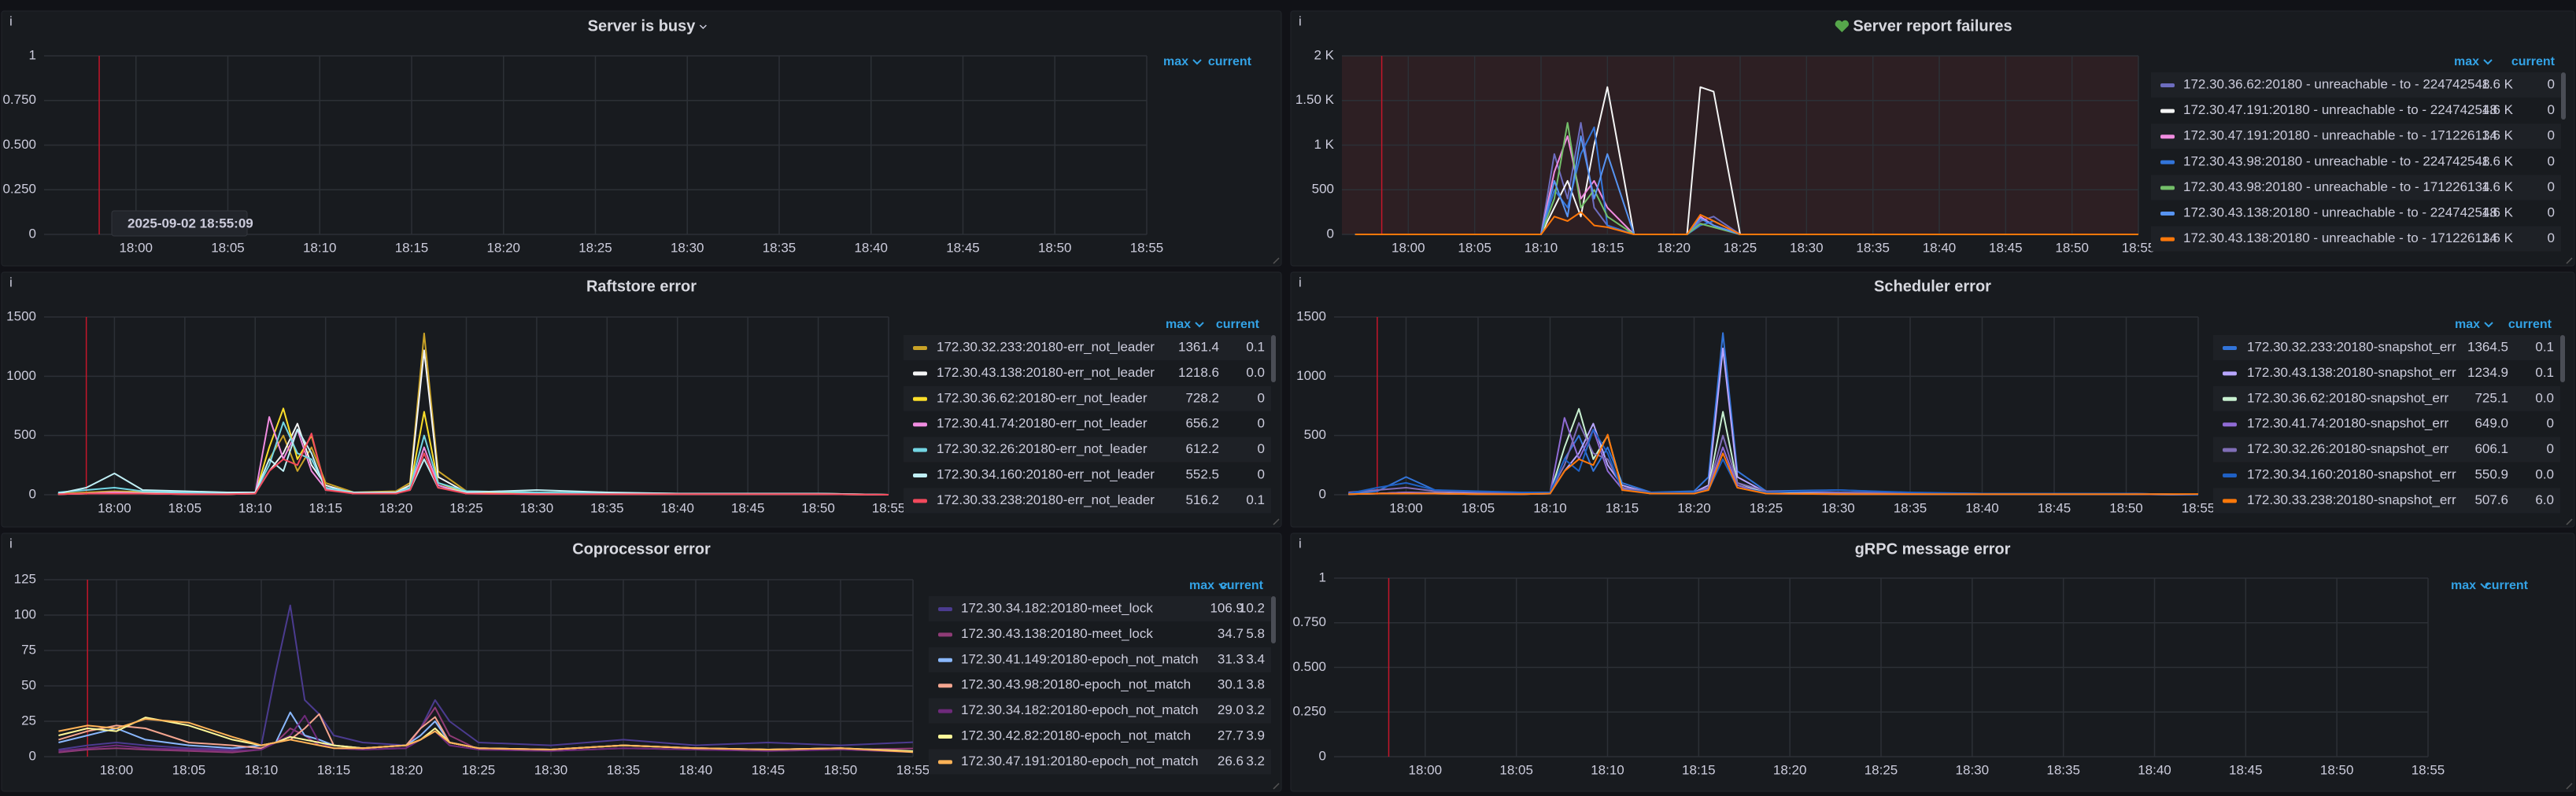  I want to click on y-tick-label: 1, so click(32, 54).